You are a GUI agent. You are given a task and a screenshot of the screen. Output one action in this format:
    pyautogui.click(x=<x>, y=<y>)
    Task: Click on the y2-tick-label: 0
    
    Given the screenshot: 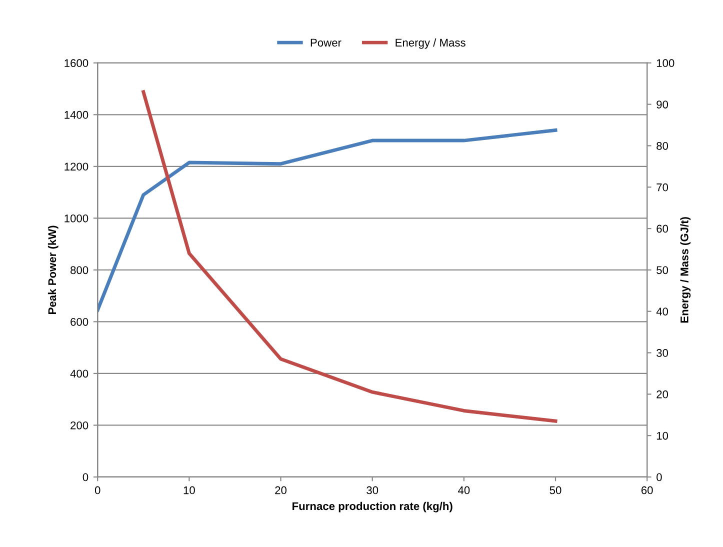 What is the action you would take?
    pyautogui.click(x=659, y=477)
    